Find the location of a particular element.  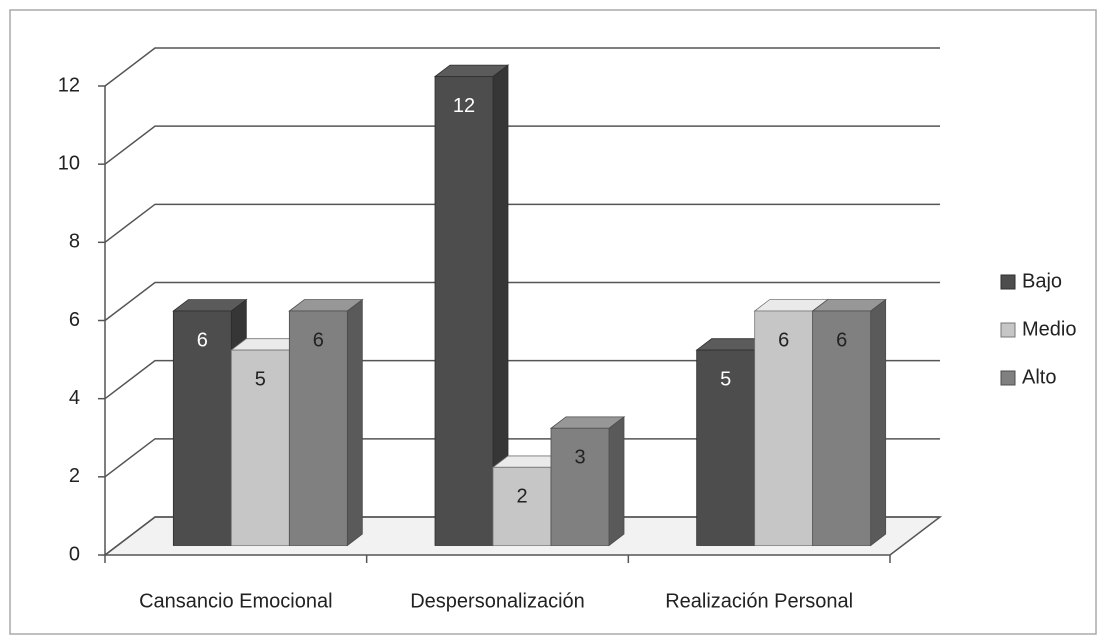

y-tick-label: 2 is located at coordinates (74, 476).